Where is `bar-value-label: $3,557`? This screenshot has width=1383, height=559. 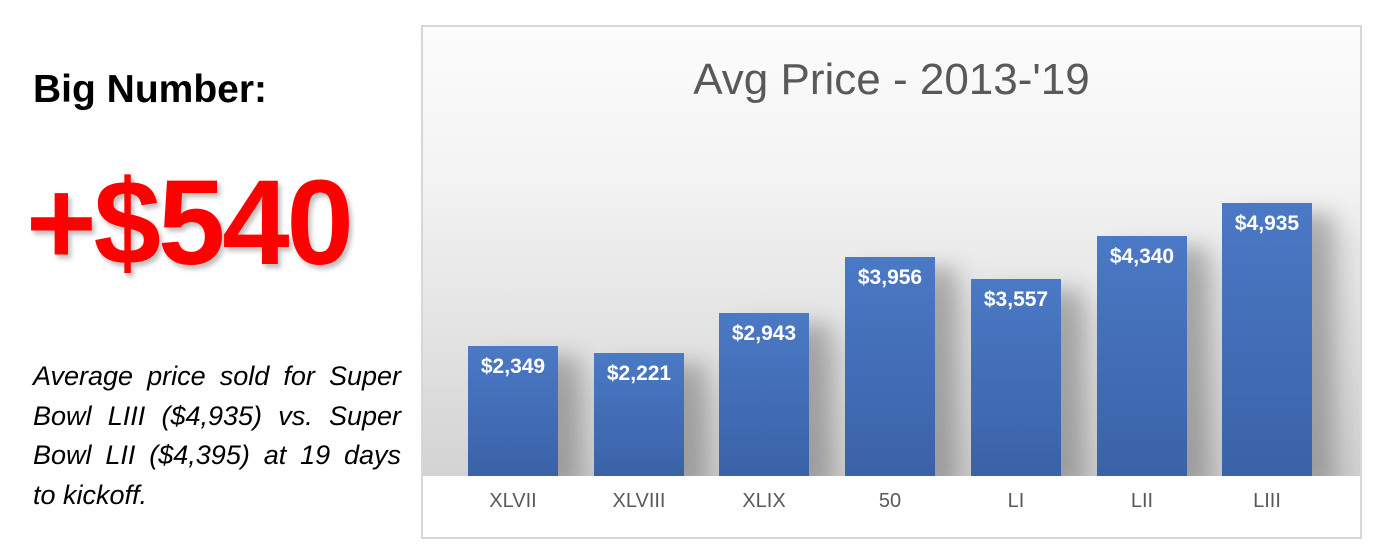
bar-value-label: $3,557 is located at coordinates (1016, 299).